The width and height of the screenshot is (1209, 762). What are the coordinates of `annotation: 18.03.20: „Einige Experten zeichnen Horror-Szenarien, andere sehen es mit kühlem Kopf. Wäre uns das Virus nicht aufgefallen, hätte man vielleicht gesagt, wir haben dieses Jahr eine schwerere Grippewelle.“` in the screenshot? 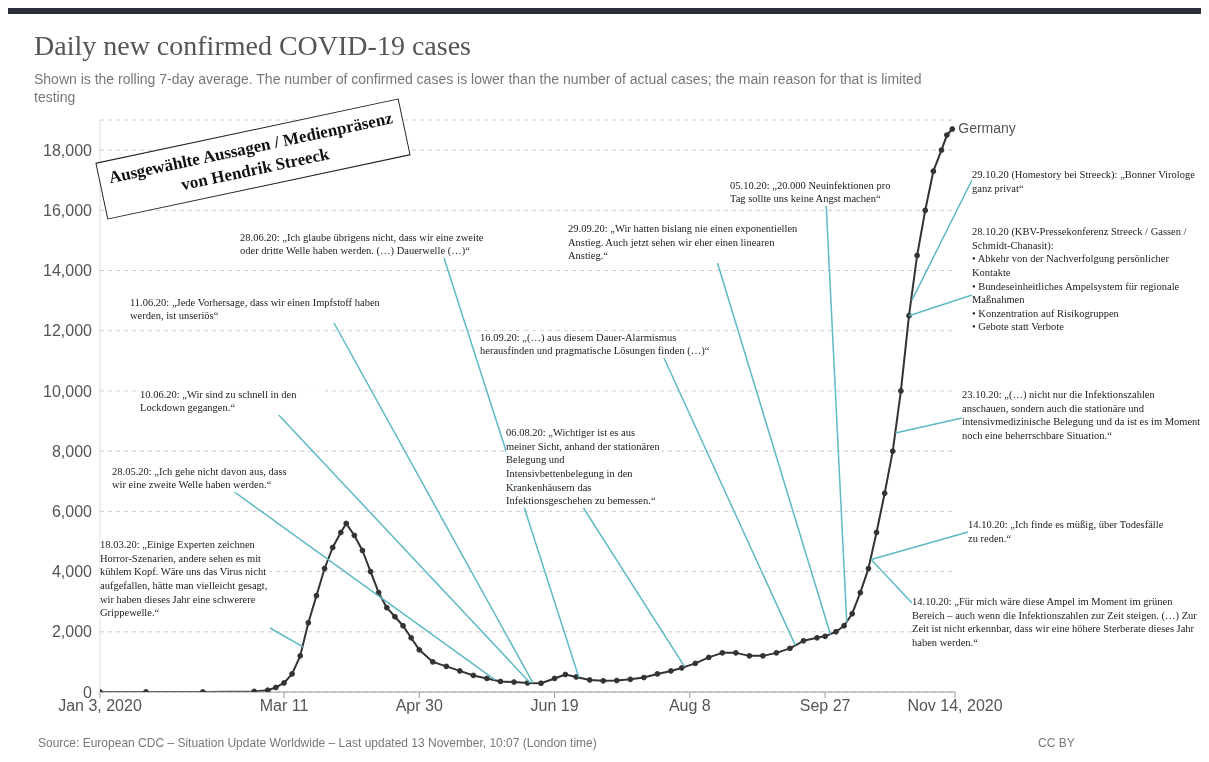 It's located at (185, 579).